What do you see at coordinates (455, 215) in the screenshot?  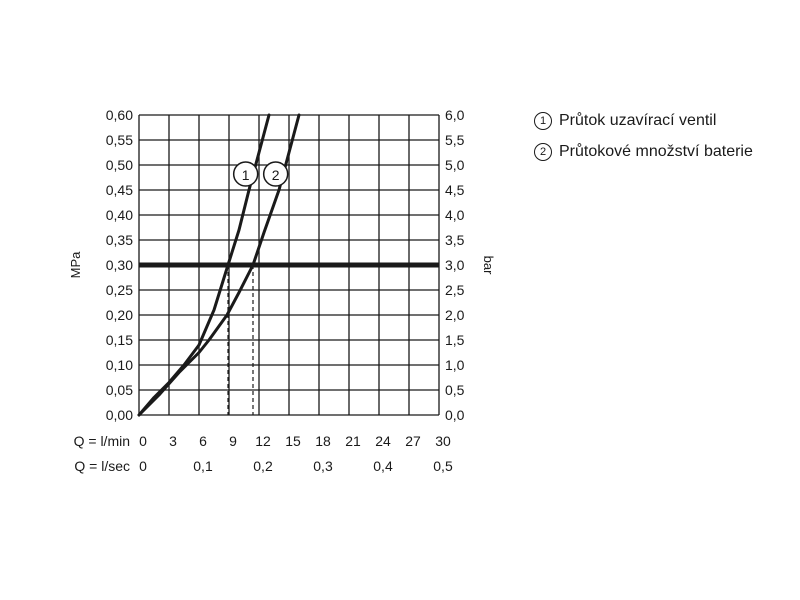 I see `right-tick-label: 4,0` at bounding box center [455, 215].